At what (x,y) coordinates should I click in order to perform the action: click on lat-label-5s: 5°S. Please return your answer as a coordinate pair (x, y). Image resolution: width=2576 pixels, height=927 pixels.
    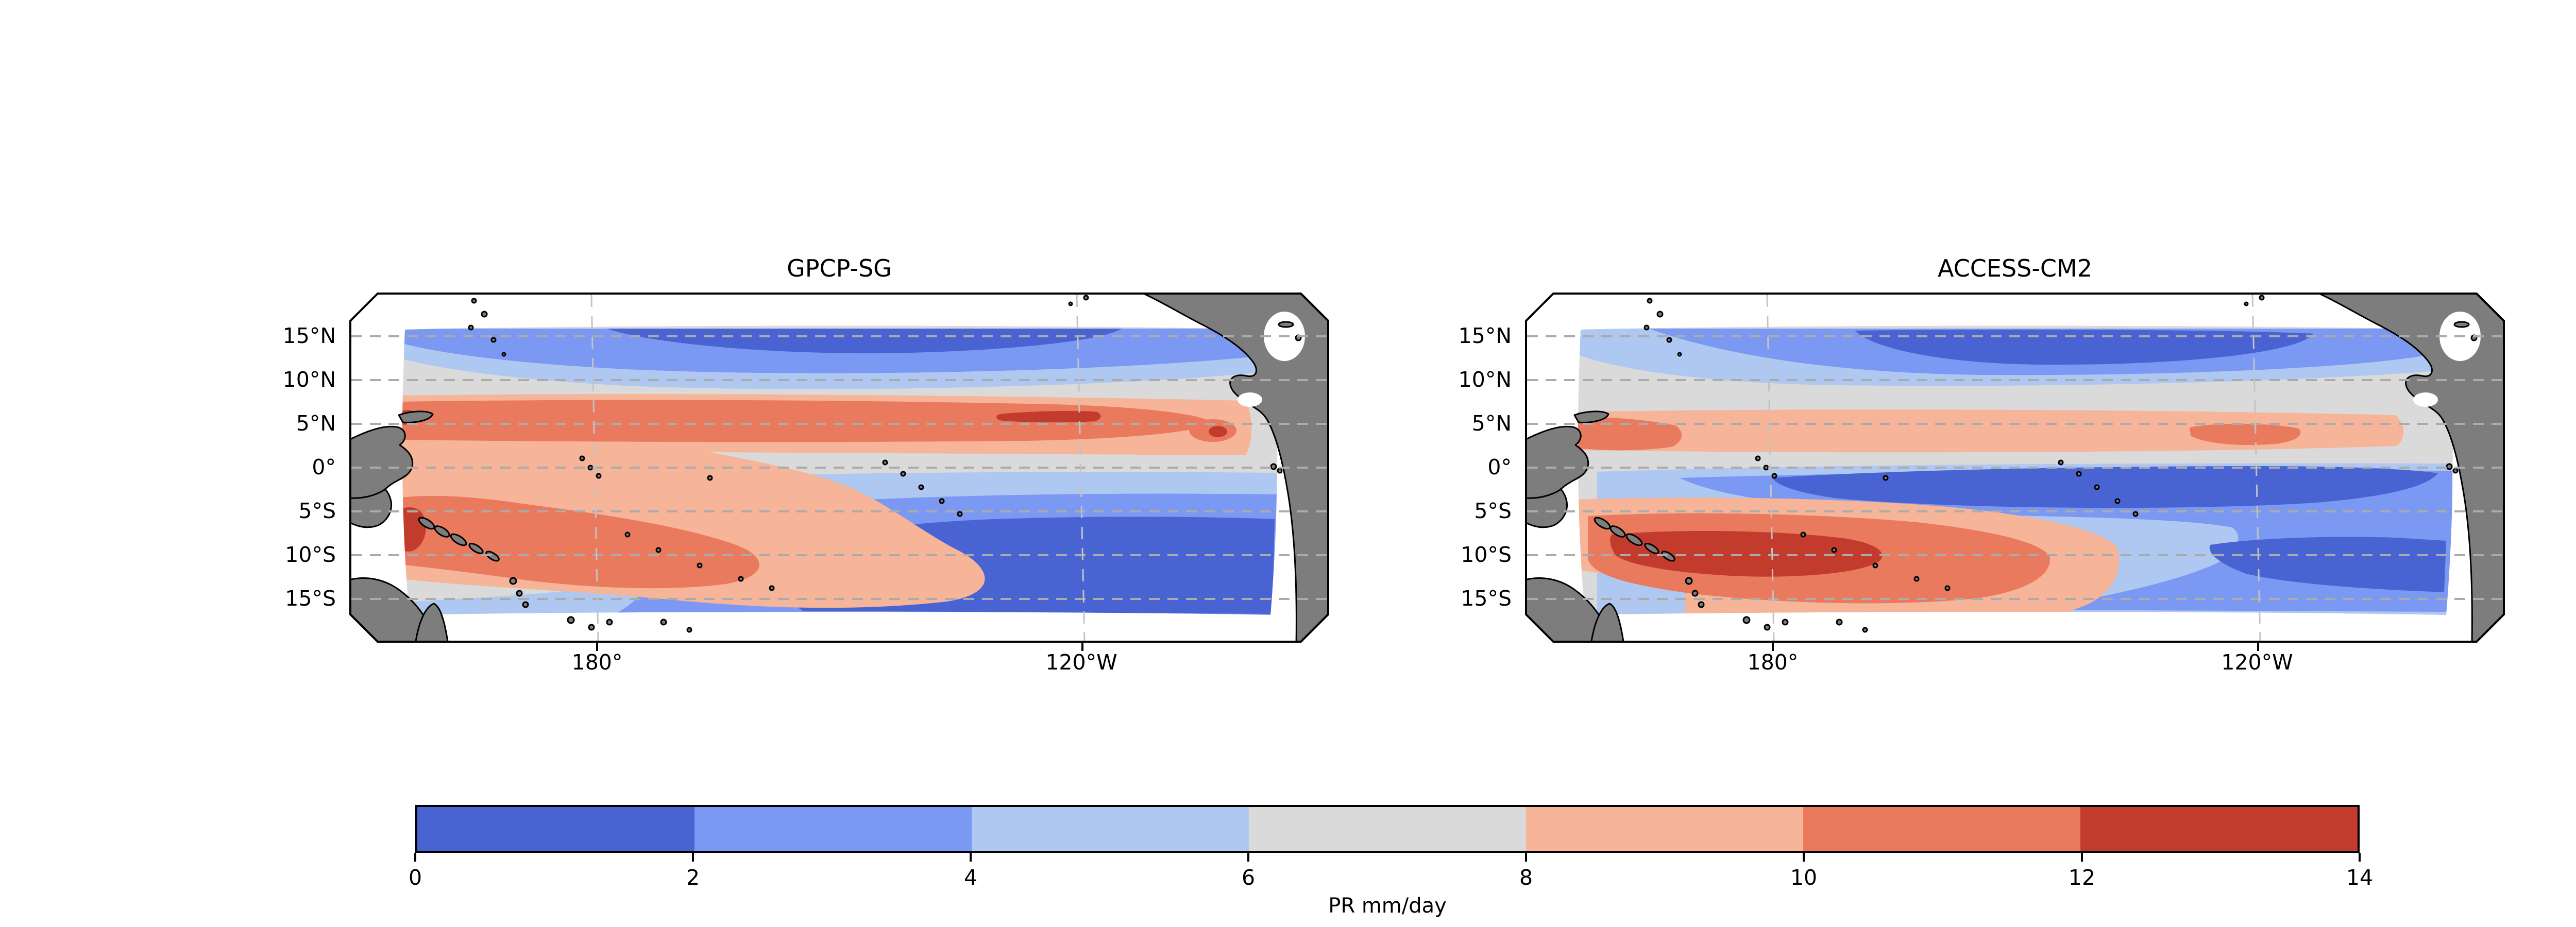
    Looking at the image, I should click on (317, 511).